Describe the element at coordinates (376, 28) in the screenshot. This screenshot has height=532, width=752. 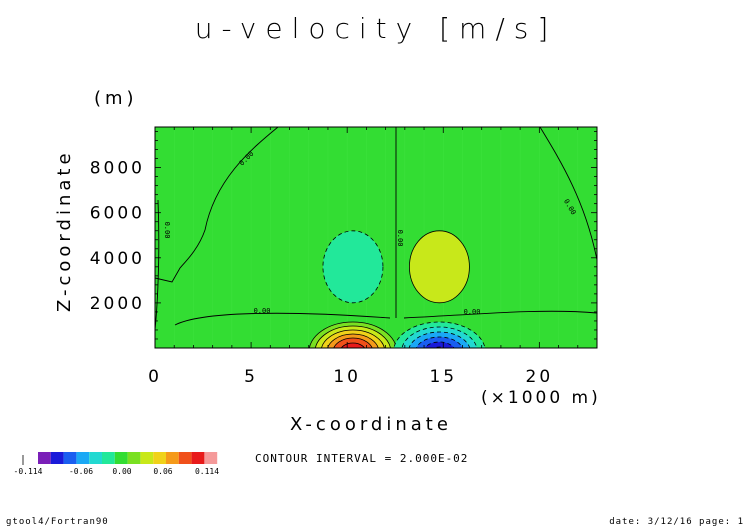
I see `chart-title: u-velocity [m/s]` at that location.